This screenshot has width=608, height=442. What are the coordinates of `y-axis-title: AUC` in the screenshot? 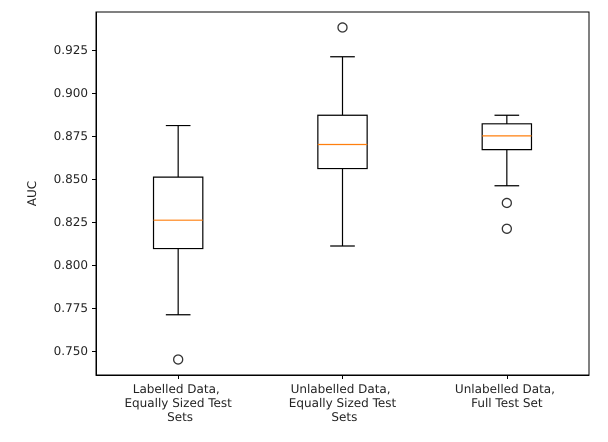 It's located at (32, 193).